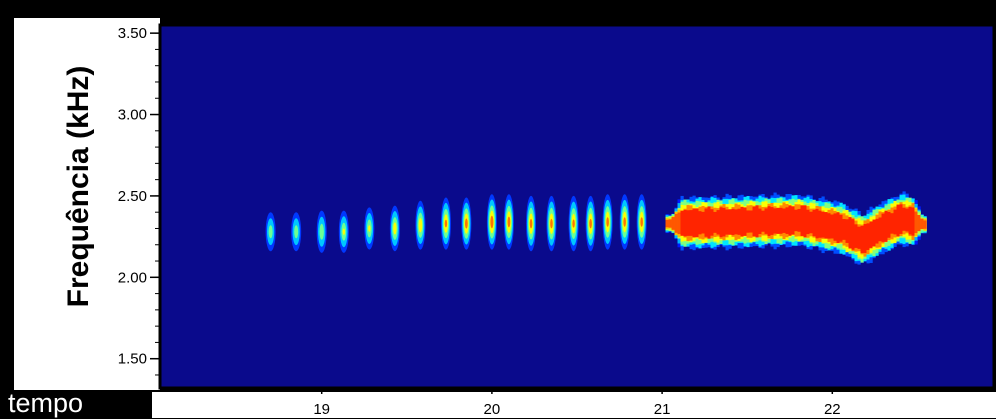  I want to click on x-tick-label: 19, so click(321, 409).